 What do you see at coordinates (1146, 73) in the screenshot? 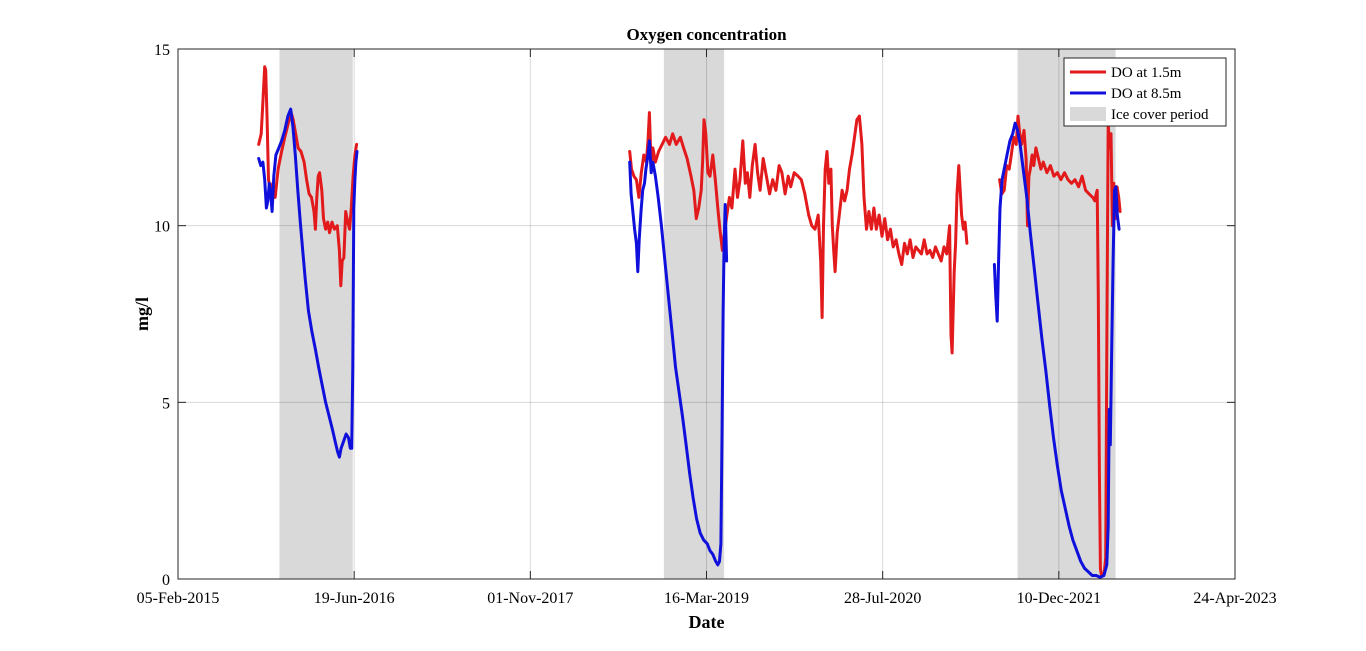
I see `legend-label-1: DO at 1.5m` at bounding box center [1146, 73].